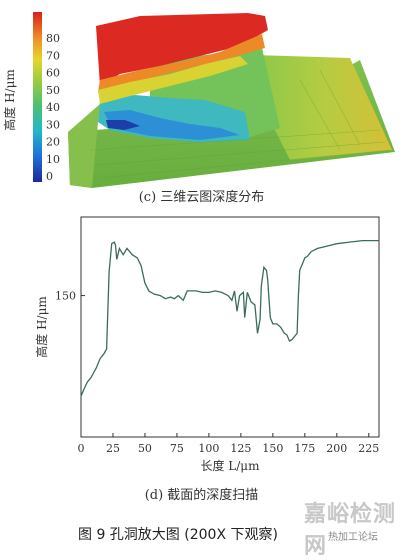 This screenshot has width=403, height=560. What do you see at coordinates (240, 448) in the screenshot?
I see `x-tick-label: 125` at bounding box center [240, 448].